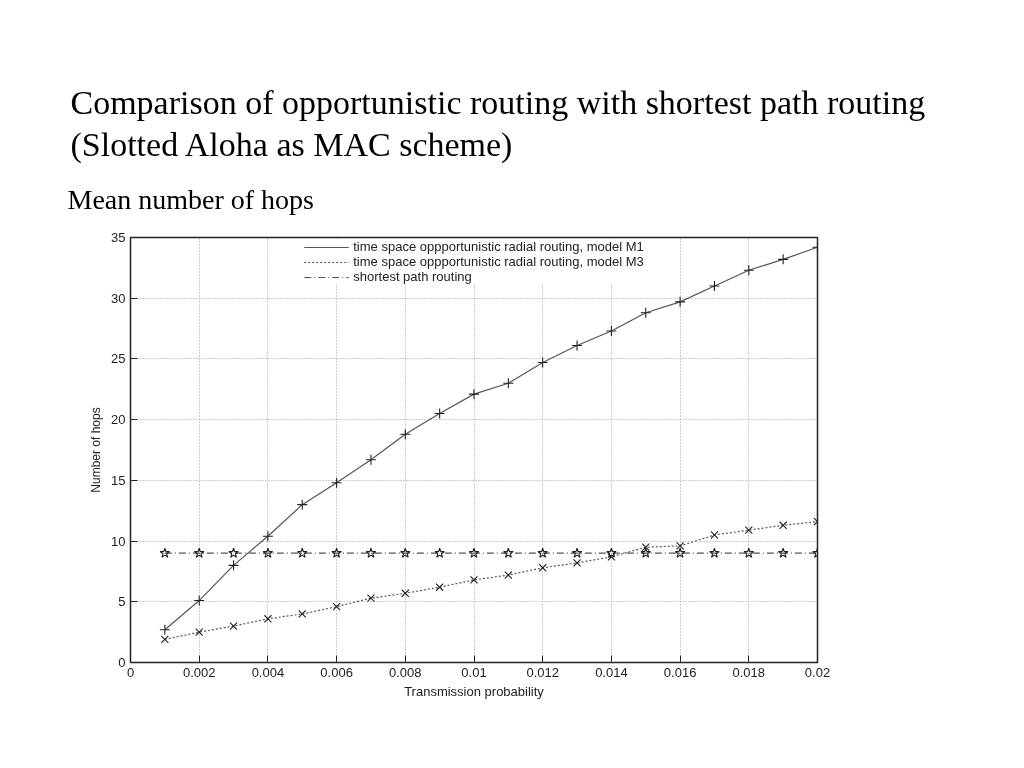 The image size is (1024, 768). I want to click on x-tick-label: 0.004, so click(268, 672).